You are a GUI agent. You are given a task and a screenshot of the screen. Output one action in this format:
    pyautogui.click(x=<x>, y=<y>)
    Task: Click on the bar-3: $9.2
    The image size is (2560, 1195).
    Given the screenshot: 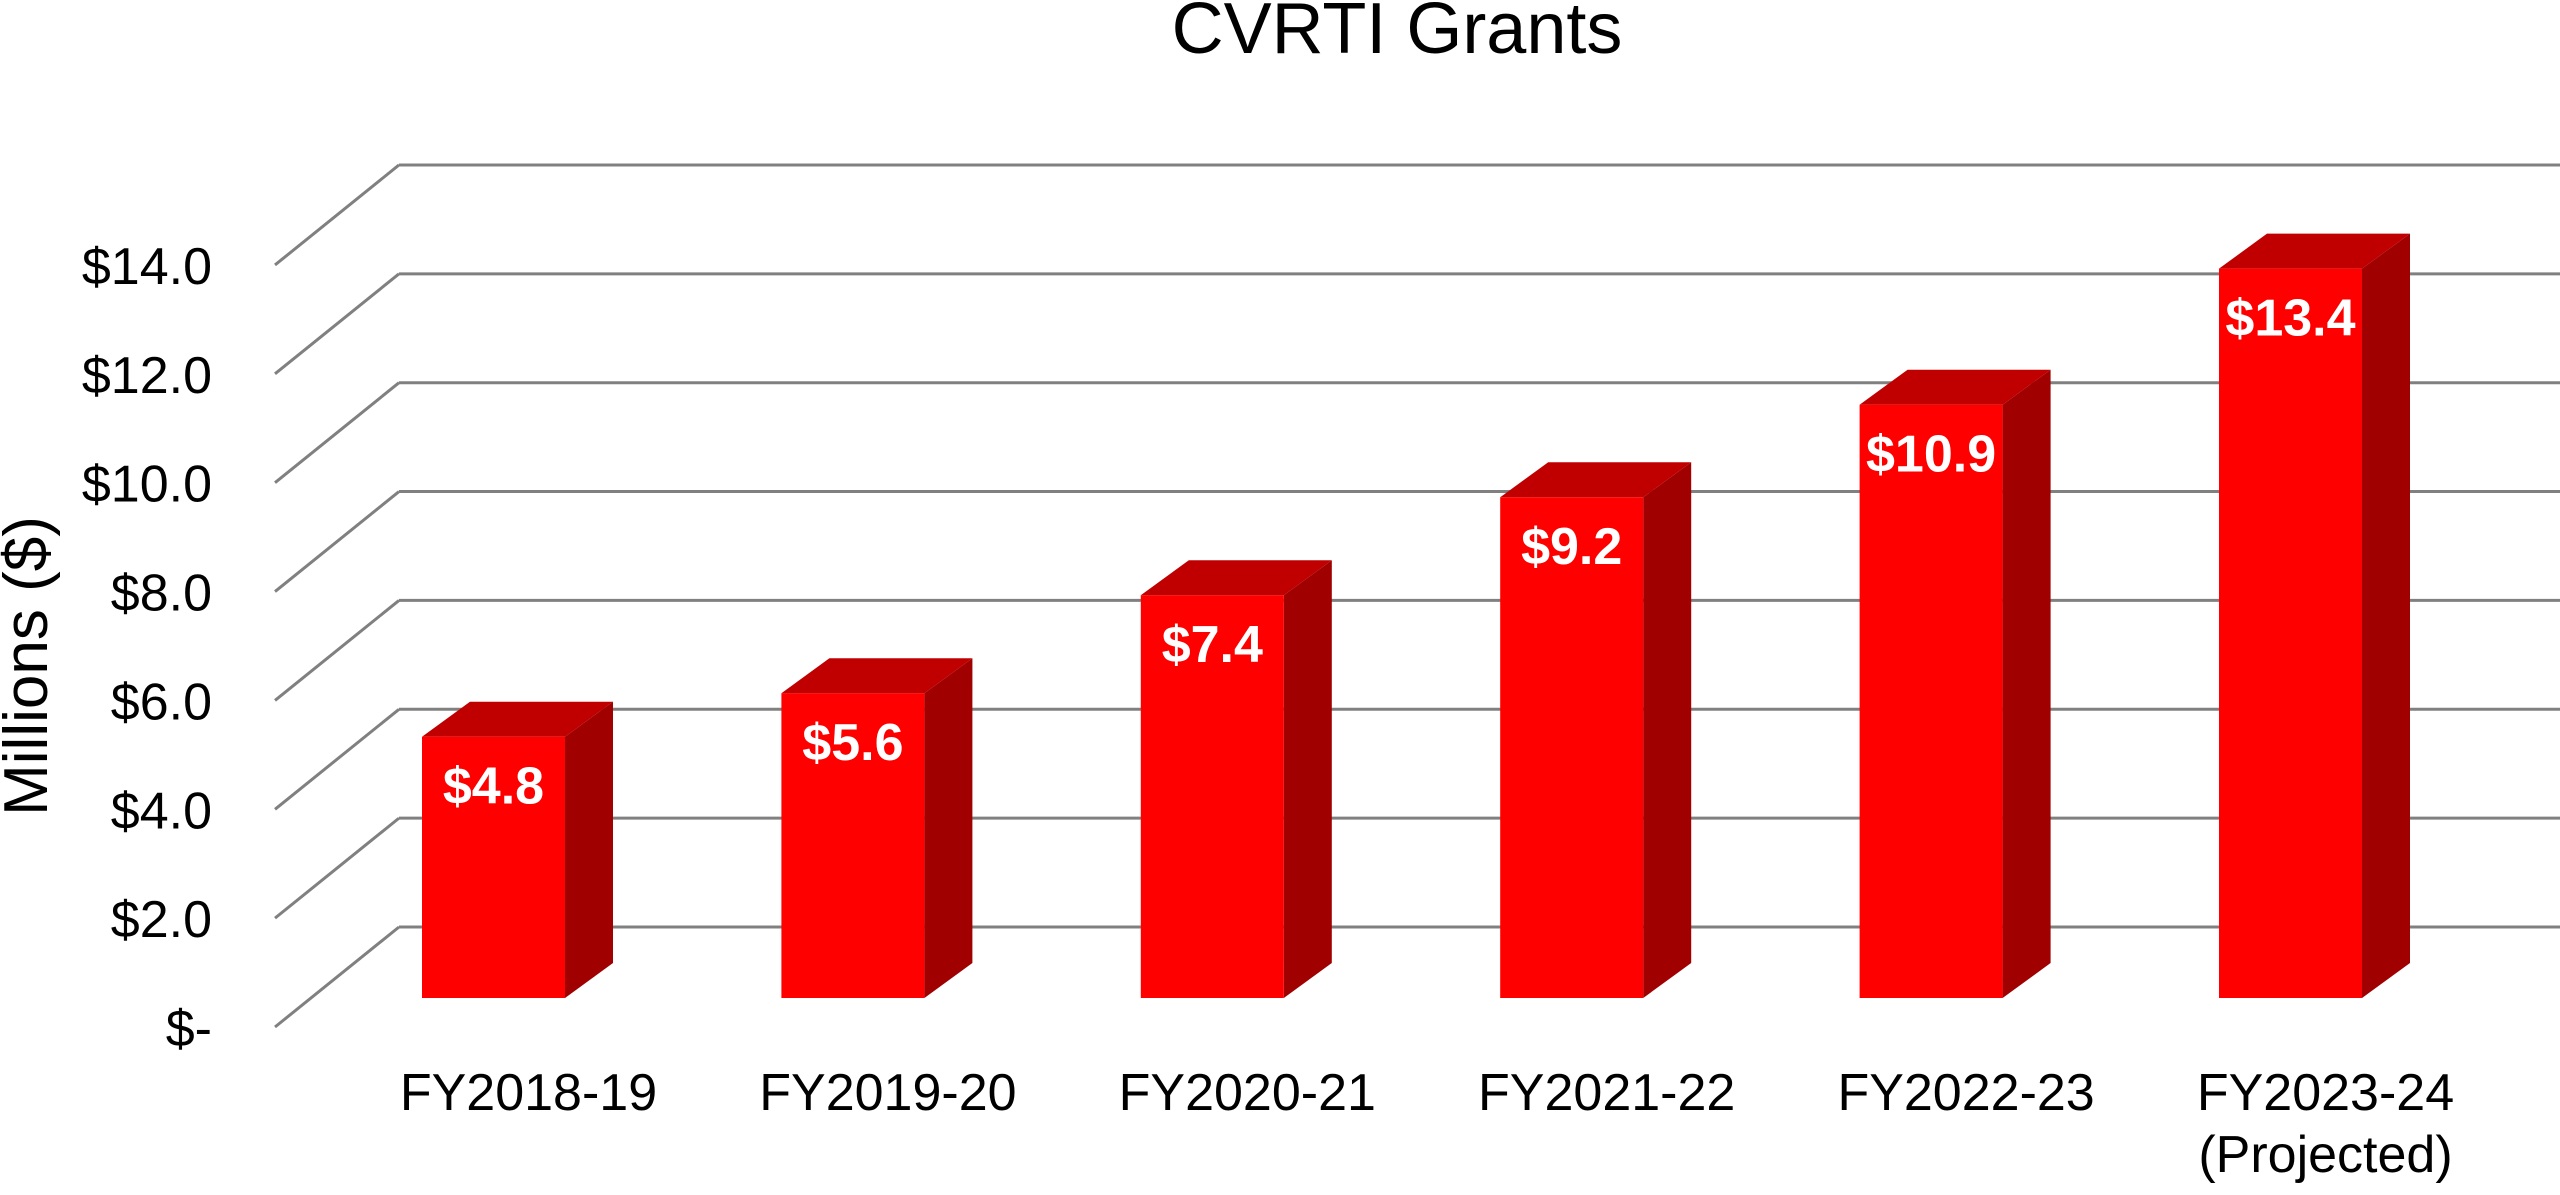 What is the action you would take?
    pyautogui.click(x=1596, y=730)
    